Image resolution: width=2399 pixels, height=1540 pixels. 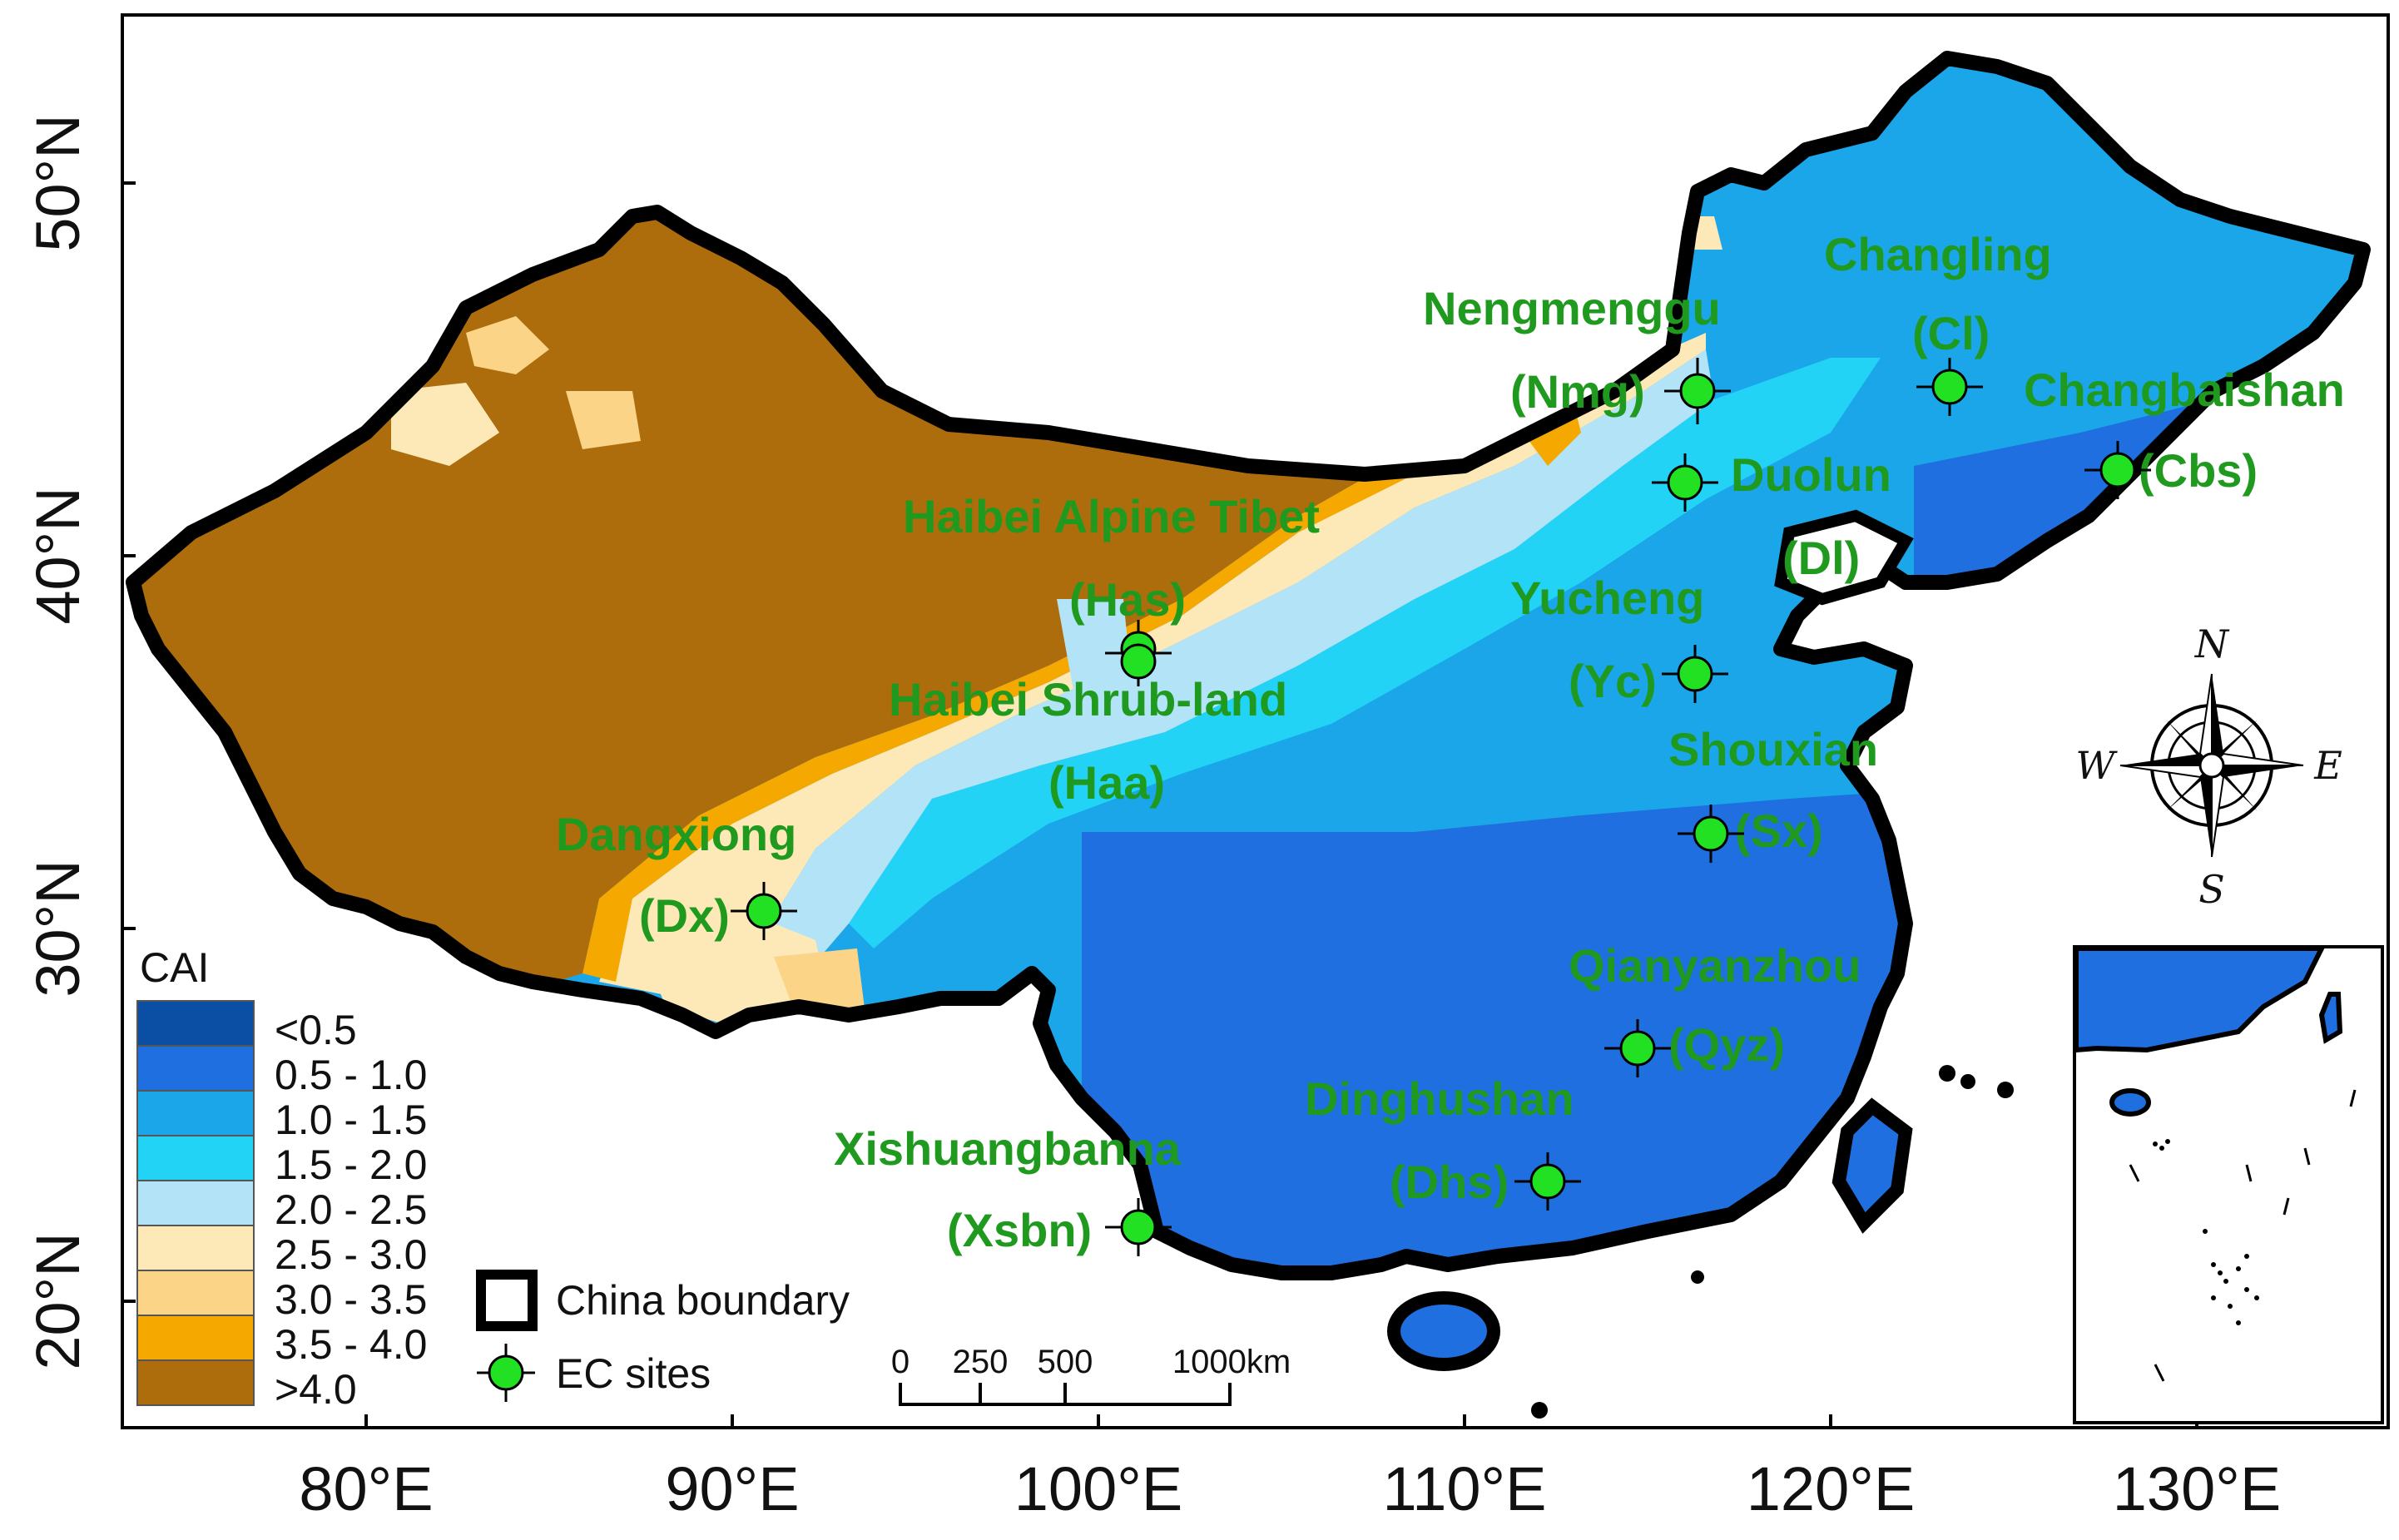 What do you see at coordinates (1577, 353) in the screenshot?
I see `site-nmg: Nengmenggu (Nmg)` at bounding box center [1577, 353].